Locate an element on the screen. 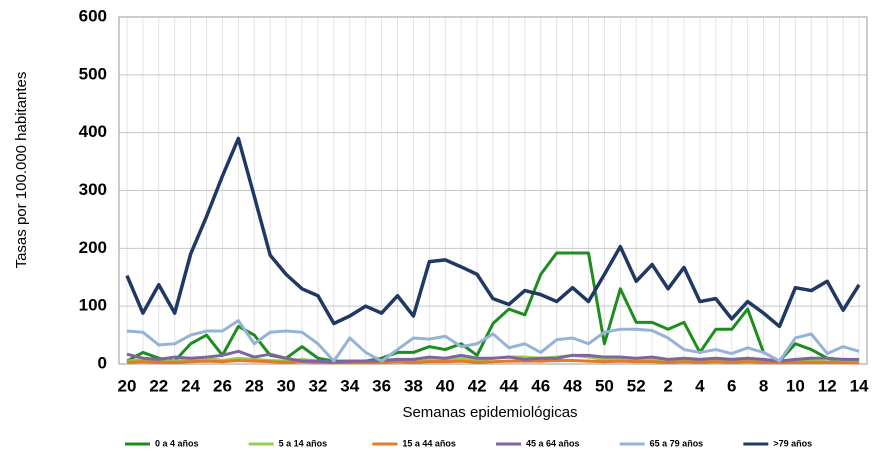 This screenshot has height=457, width=874. x-tick-label: 12 is located at coordinates (827, 385).